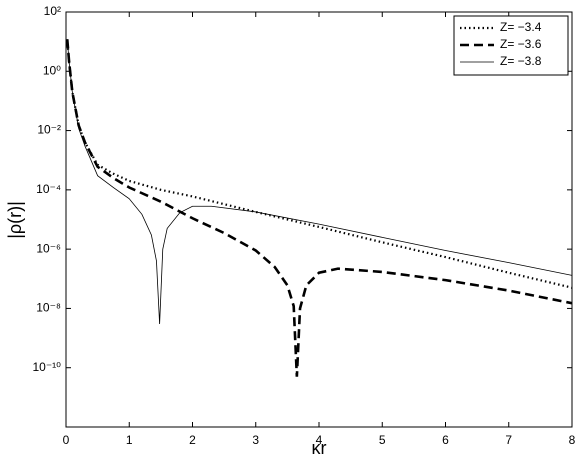 Image resolution: width=581 pixels, height=459 pixels. Describe the element at coordinates (192, 440) in the screenshot. I see `x-tick-label: 2` at that location.